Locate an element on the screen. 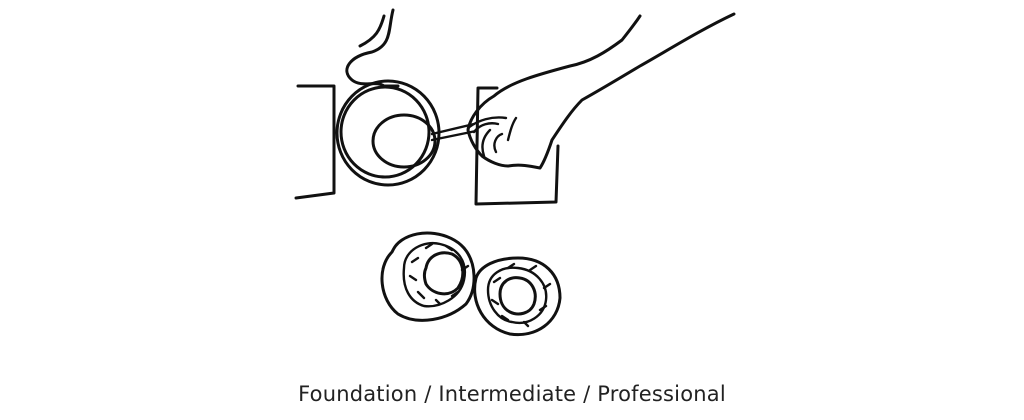 This screenshot has width=1024, height=420. bowl-right-rim is located at coordinates (517, 295).